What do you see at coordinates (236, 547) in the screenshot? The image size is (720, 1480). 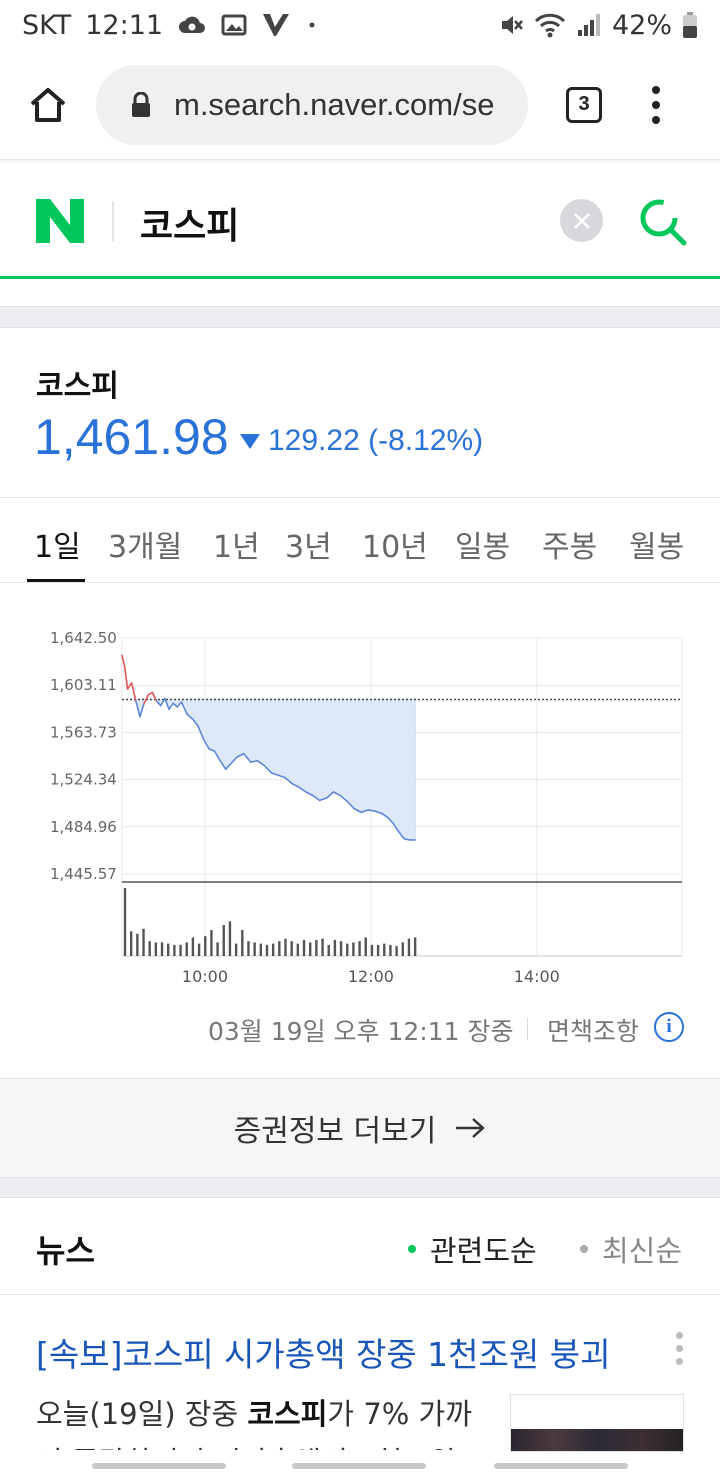 I see `tab-1y: 1년` at bounding box center [236, 547].